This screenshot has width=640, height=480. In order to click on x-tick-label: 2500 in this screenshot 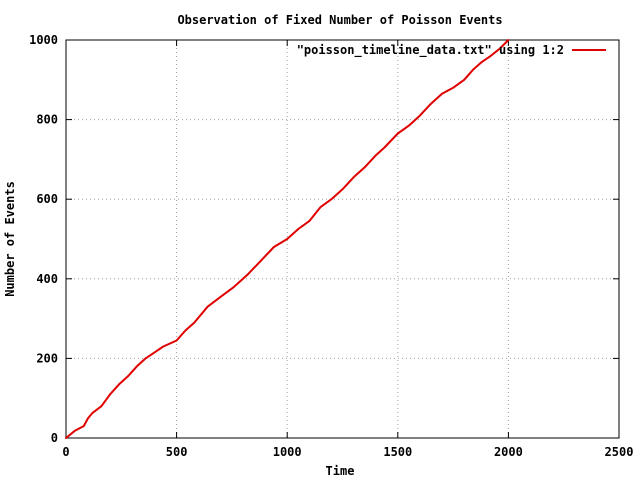, I will do `click(619, 452)`.